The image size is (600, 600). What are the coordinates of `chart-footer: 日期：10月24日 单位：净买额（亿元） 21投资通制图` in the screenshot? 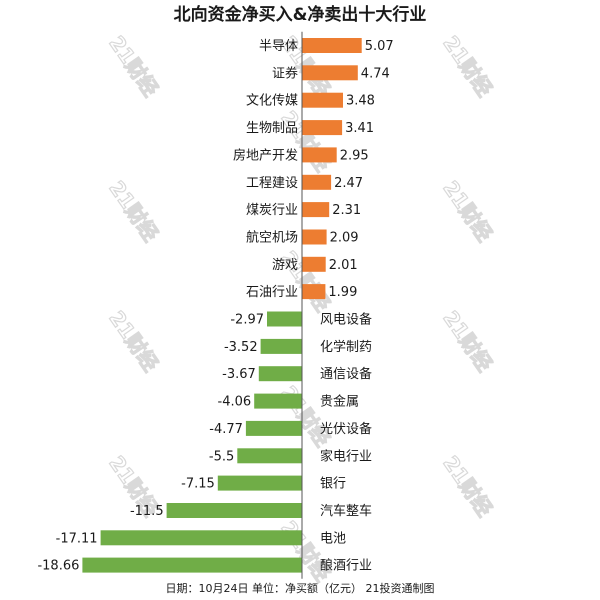 It's located at (300, 588).